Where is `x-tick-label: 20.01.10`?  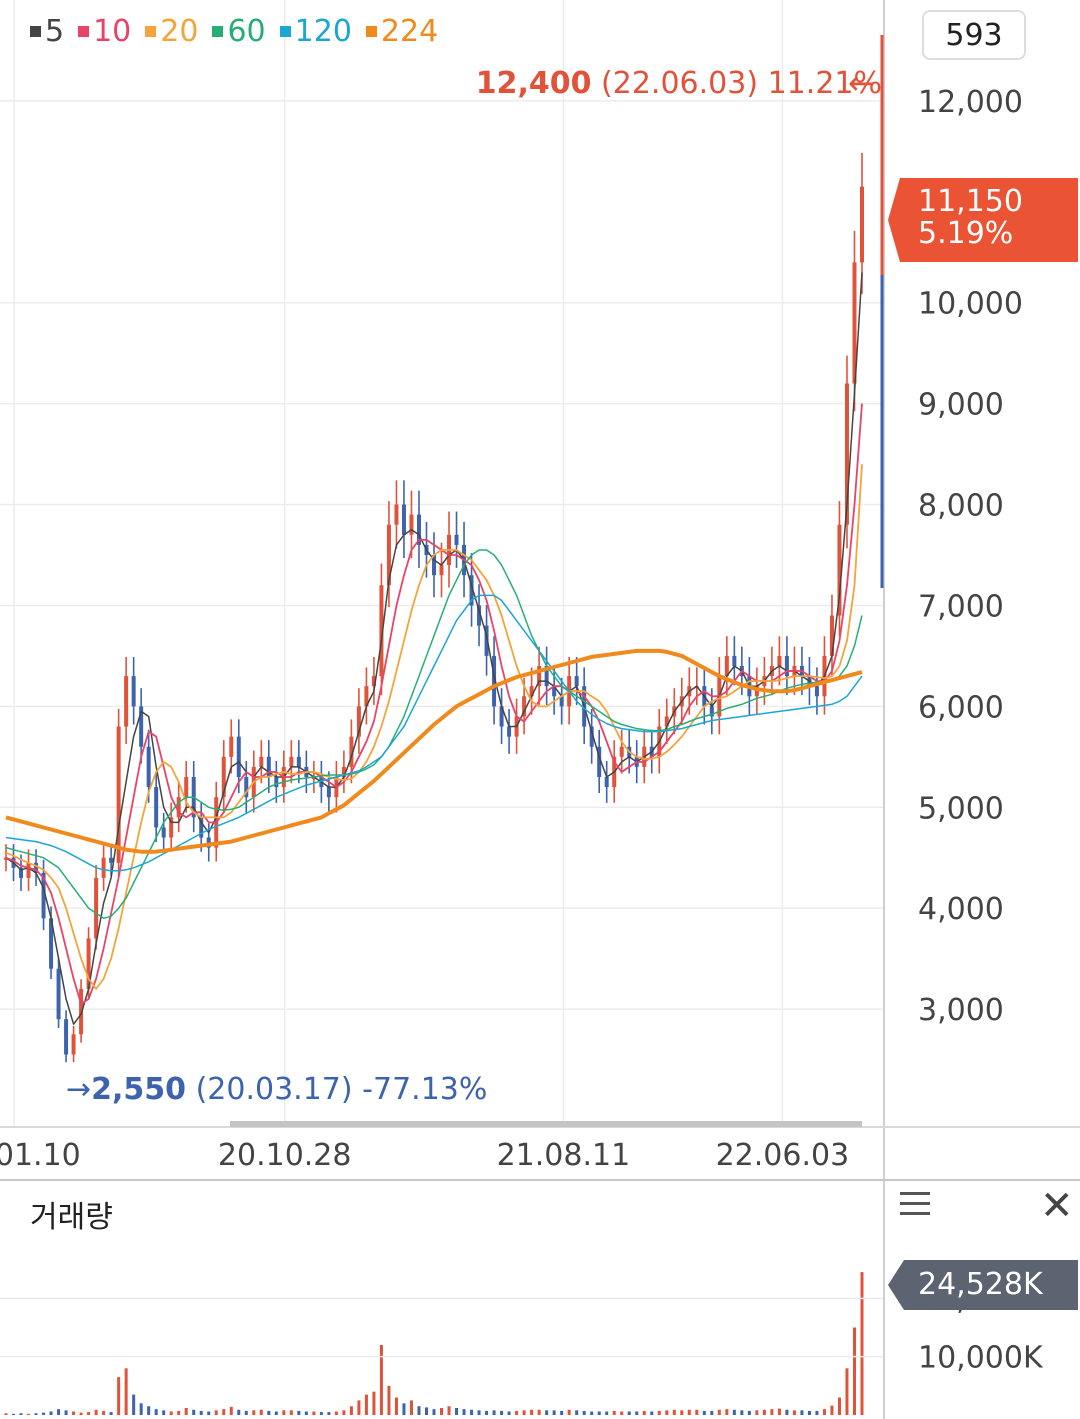
x-tick-label: 20.01.10 is located at coordinates (40, 1155).